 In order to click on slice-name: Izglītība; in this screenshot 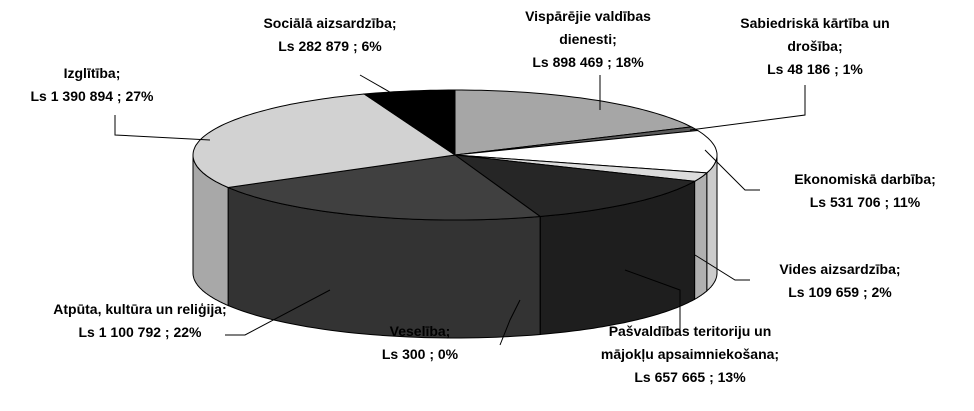, I will do `click(92, 73)`.